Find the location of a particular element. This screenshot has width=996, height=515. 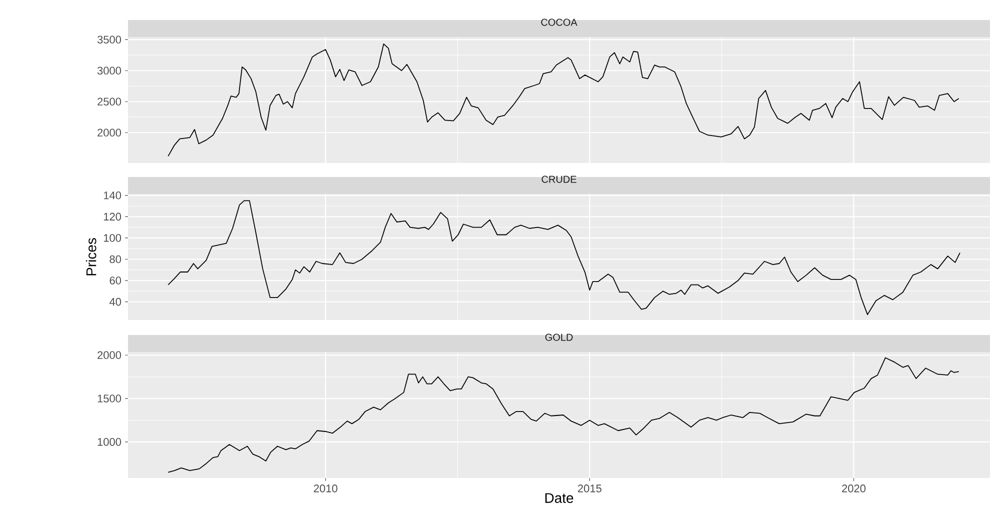

chart-title: COCOA is located at coordinates (559, 22).